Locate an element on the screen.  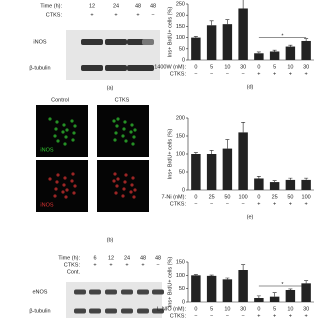
x-tick-label: 100 is located at coordinates (306, 197).